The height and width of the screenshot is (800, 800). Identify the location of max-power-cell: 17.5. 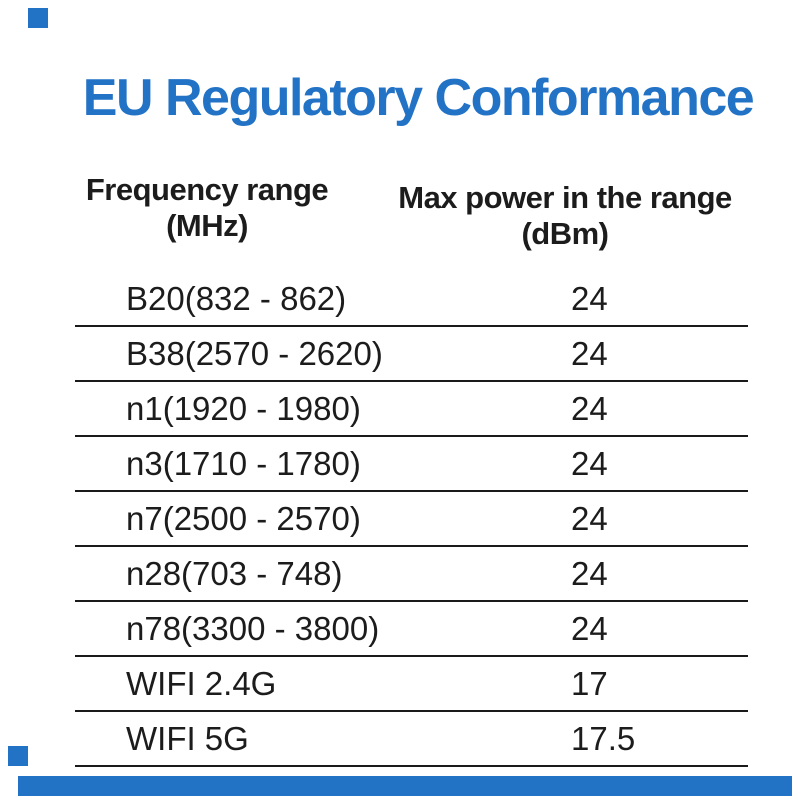
(603, 738).